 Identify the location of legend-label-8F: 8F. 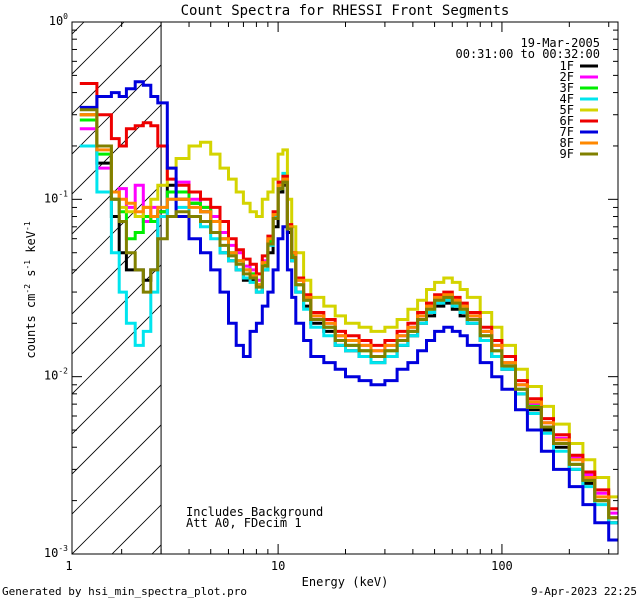
(567, 143).